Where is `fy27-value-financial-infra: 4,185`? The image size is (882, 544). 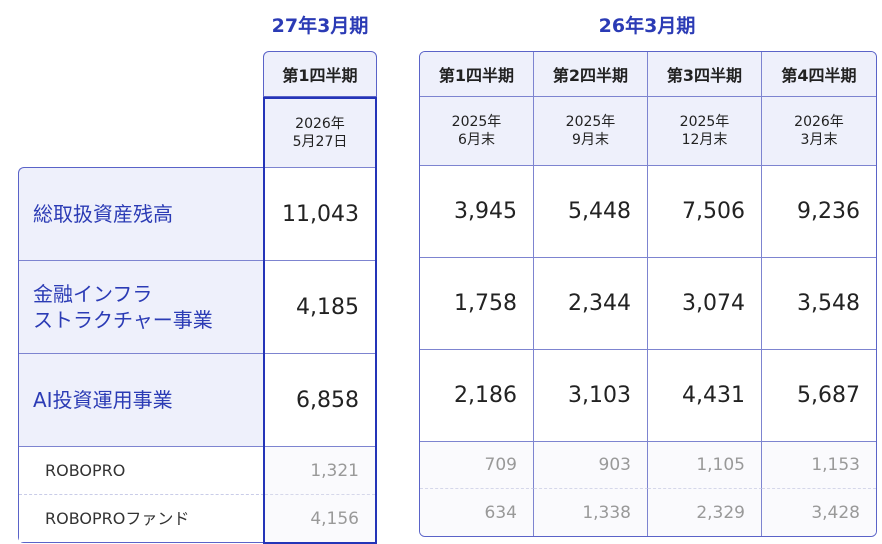 fy27-value-financial-infra: 4,185 is located at coordinates (320, 307).